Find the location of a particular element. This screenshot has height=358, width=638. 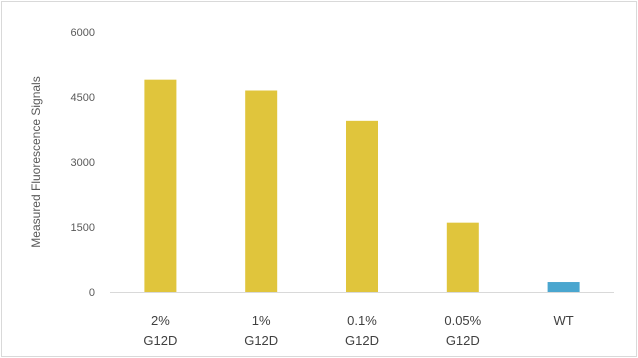

x-tick-label: 1% is located at coordinates (261, 320).